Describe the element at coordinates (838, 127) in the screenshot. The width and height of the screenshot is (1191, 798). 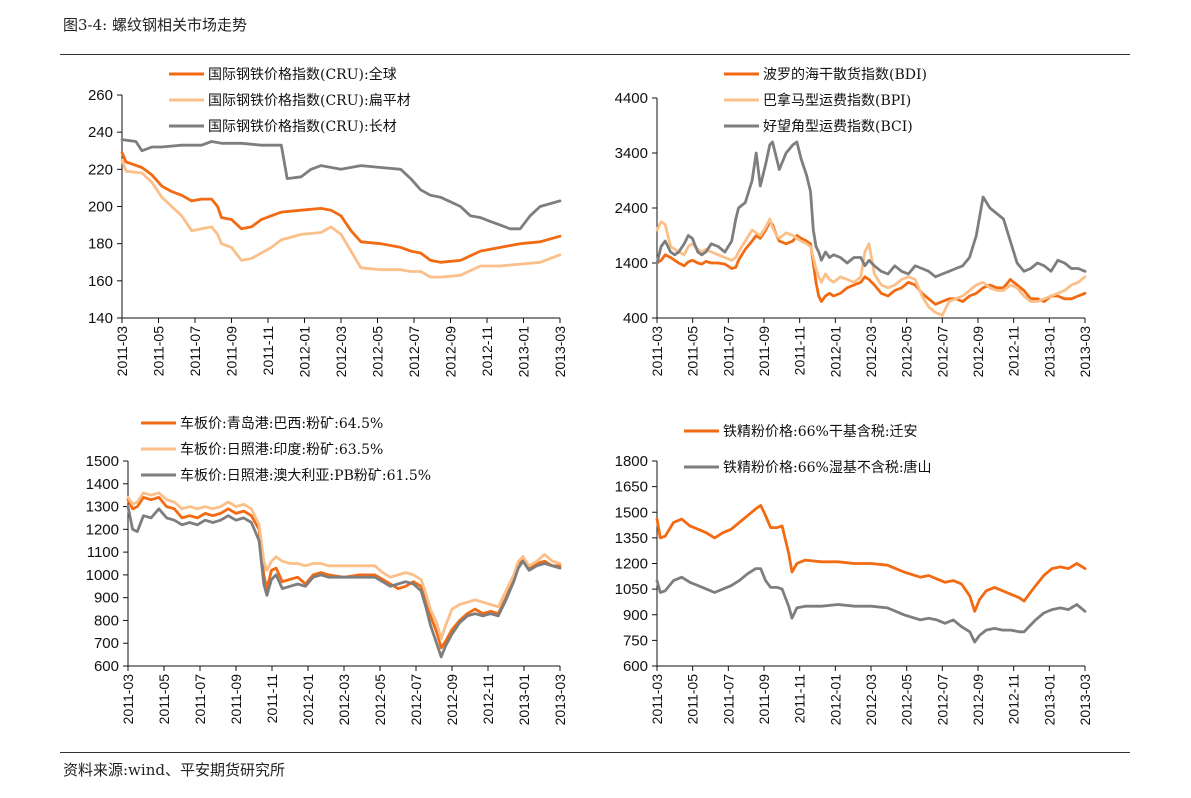
I see `legend-label: 好望角型运费指数(BCI)` at that location.